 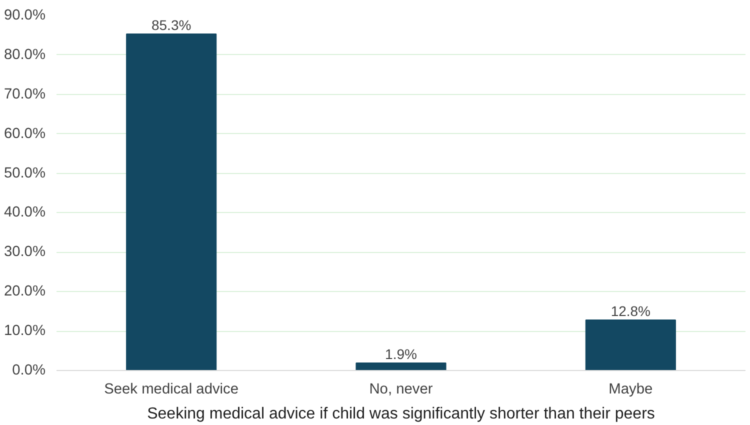 What do you see at coordinates (25, 252) in the screenshot?
I see `y-tick-label: 30.0%` at bounding box center [25, 252].